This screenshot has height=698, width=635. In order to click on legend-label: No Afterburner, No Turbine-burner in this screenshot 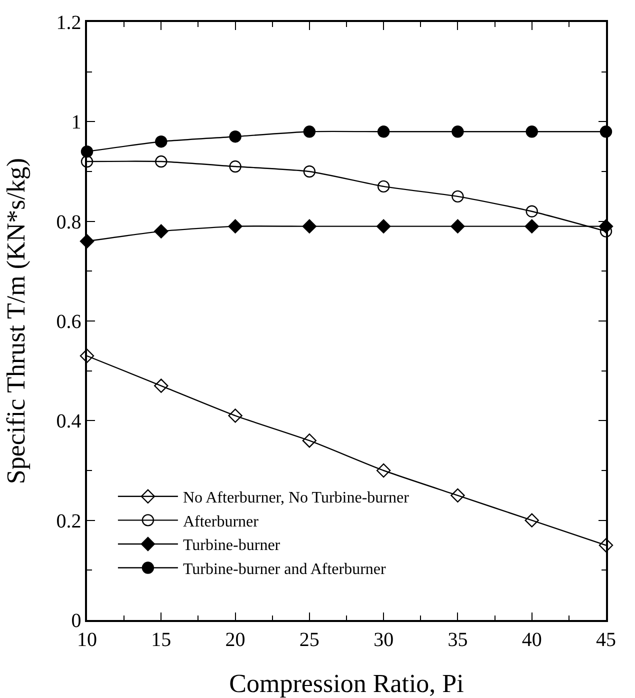, I will do `click(296, 498)`.